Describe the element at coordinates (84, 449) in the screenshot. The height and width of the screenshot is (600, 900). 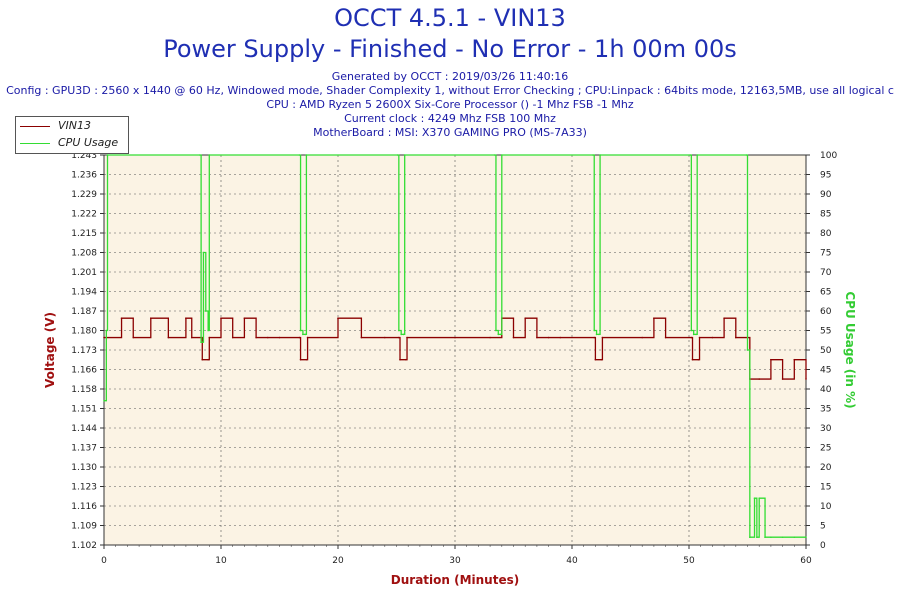
I see `y-tick-label: 1.137` at that location.